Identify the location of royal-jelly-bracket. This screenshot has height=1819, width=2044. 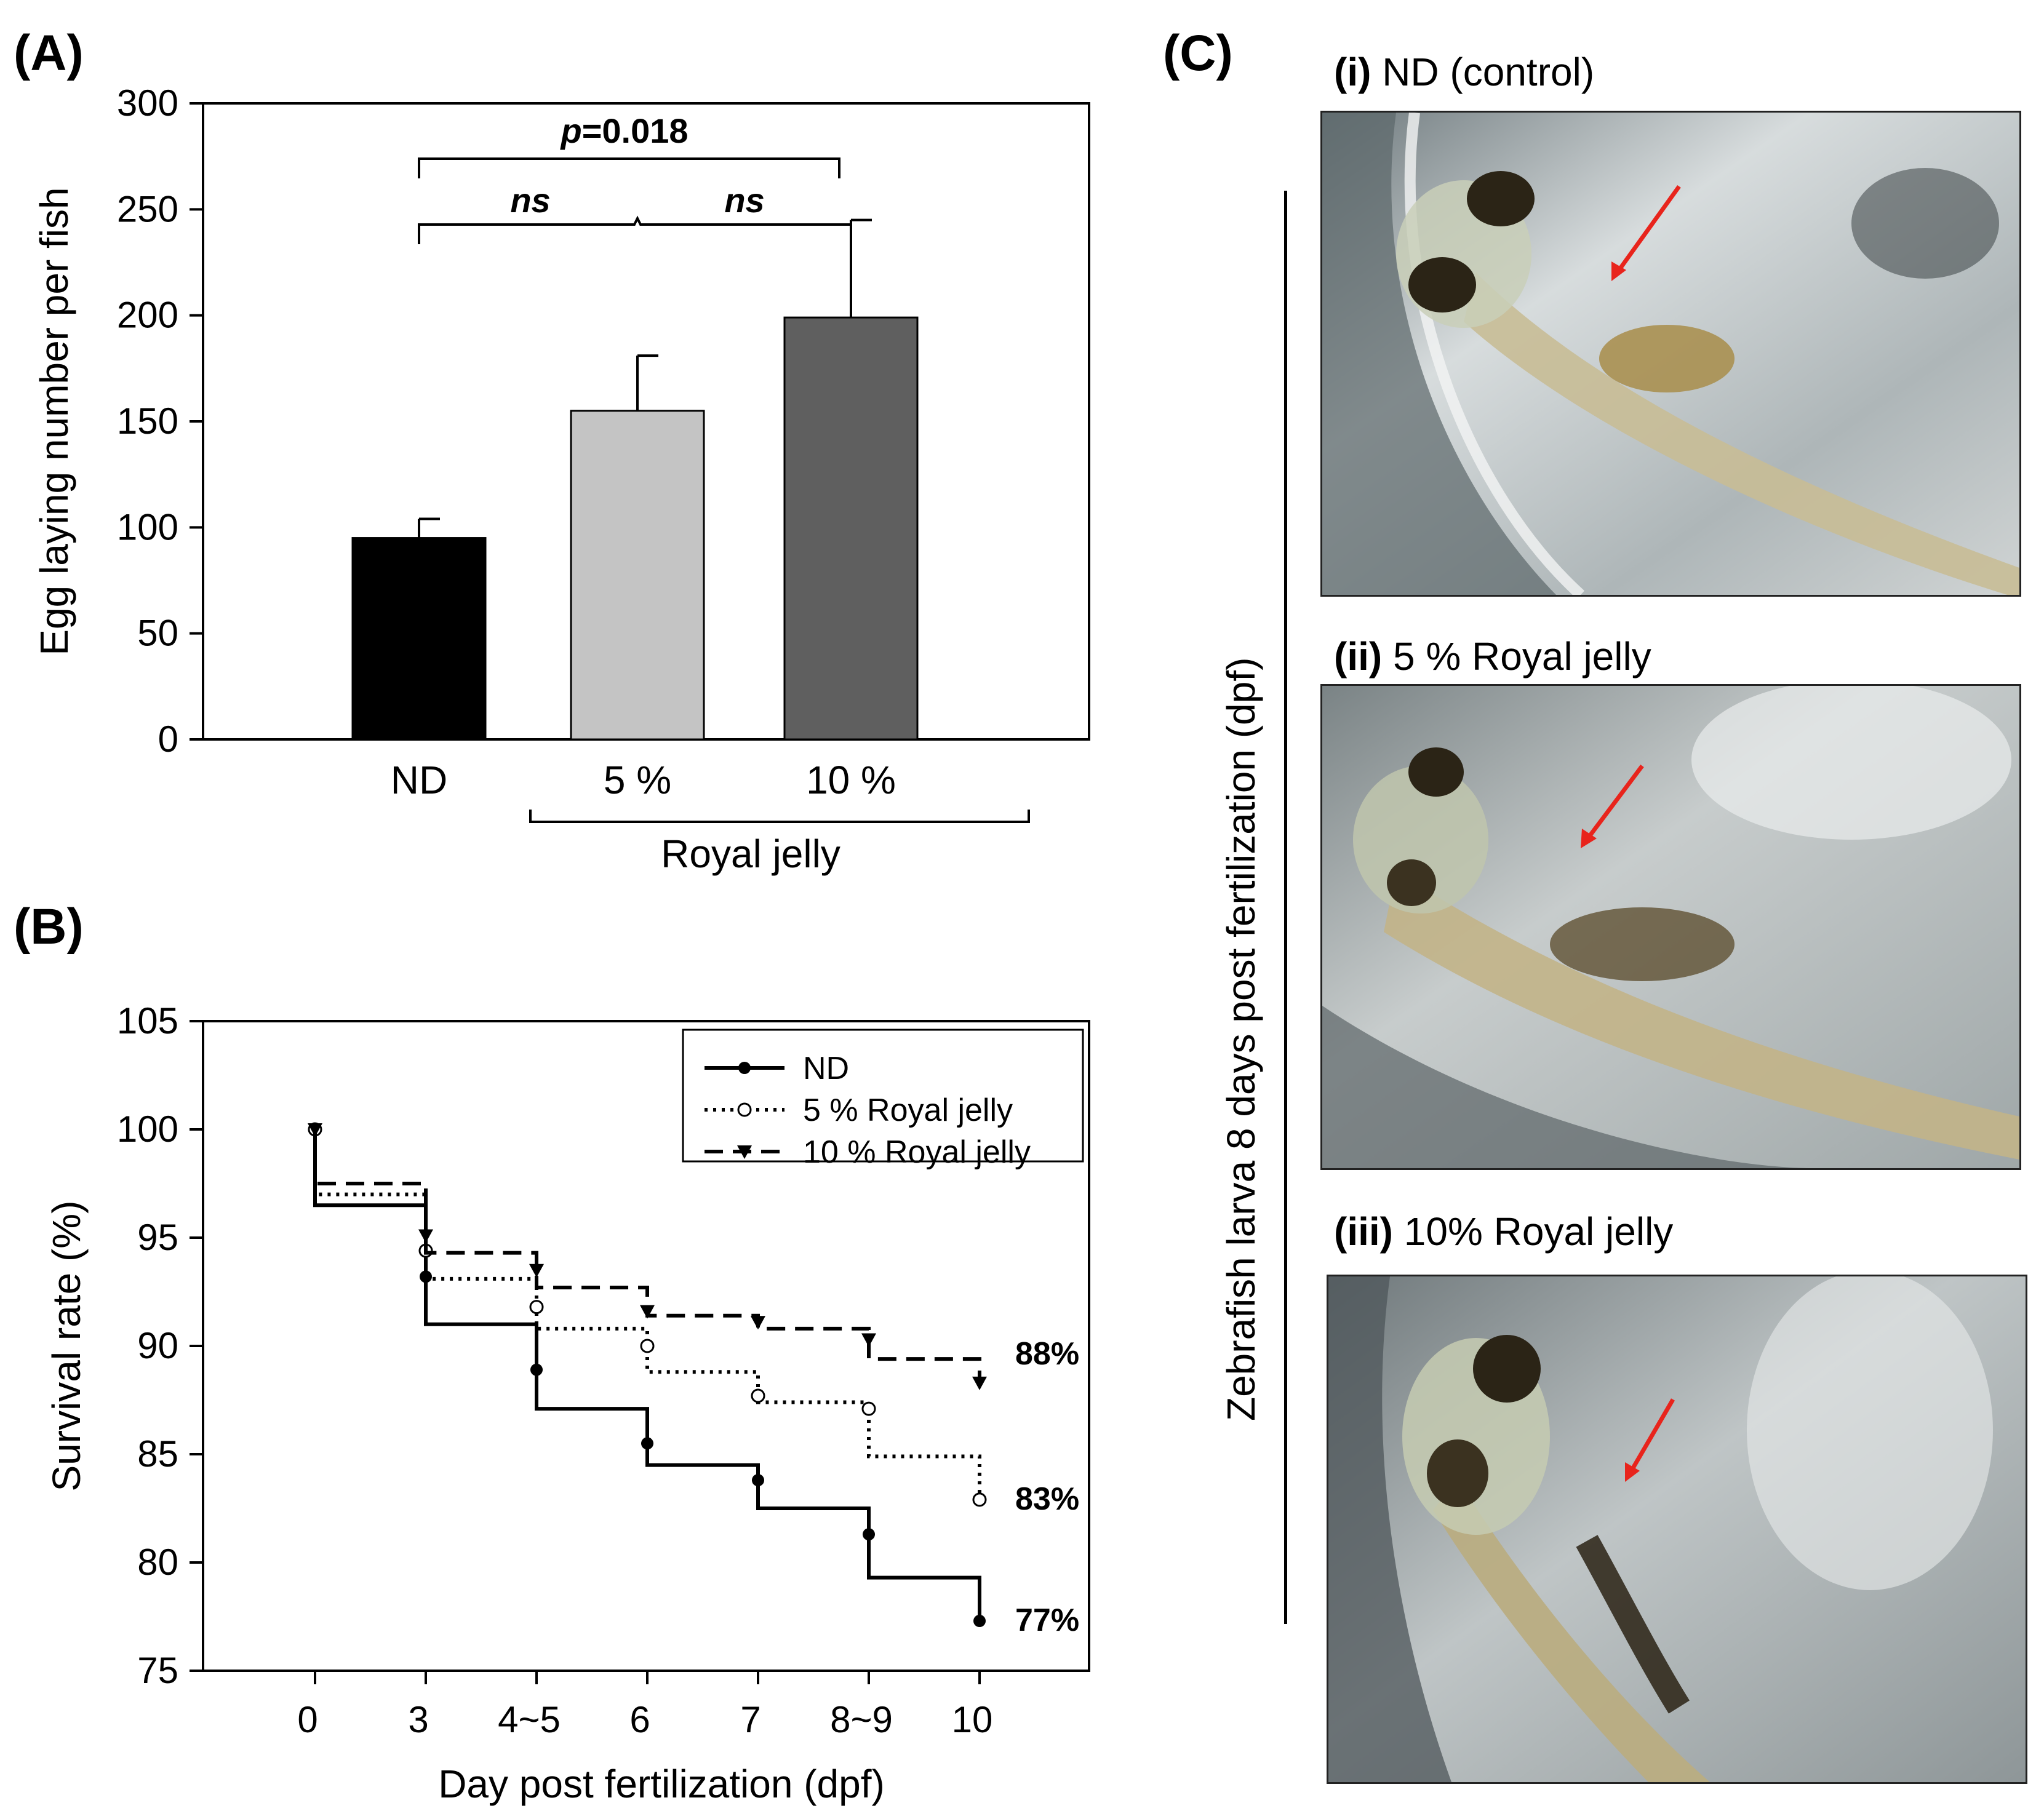
(779, 816).